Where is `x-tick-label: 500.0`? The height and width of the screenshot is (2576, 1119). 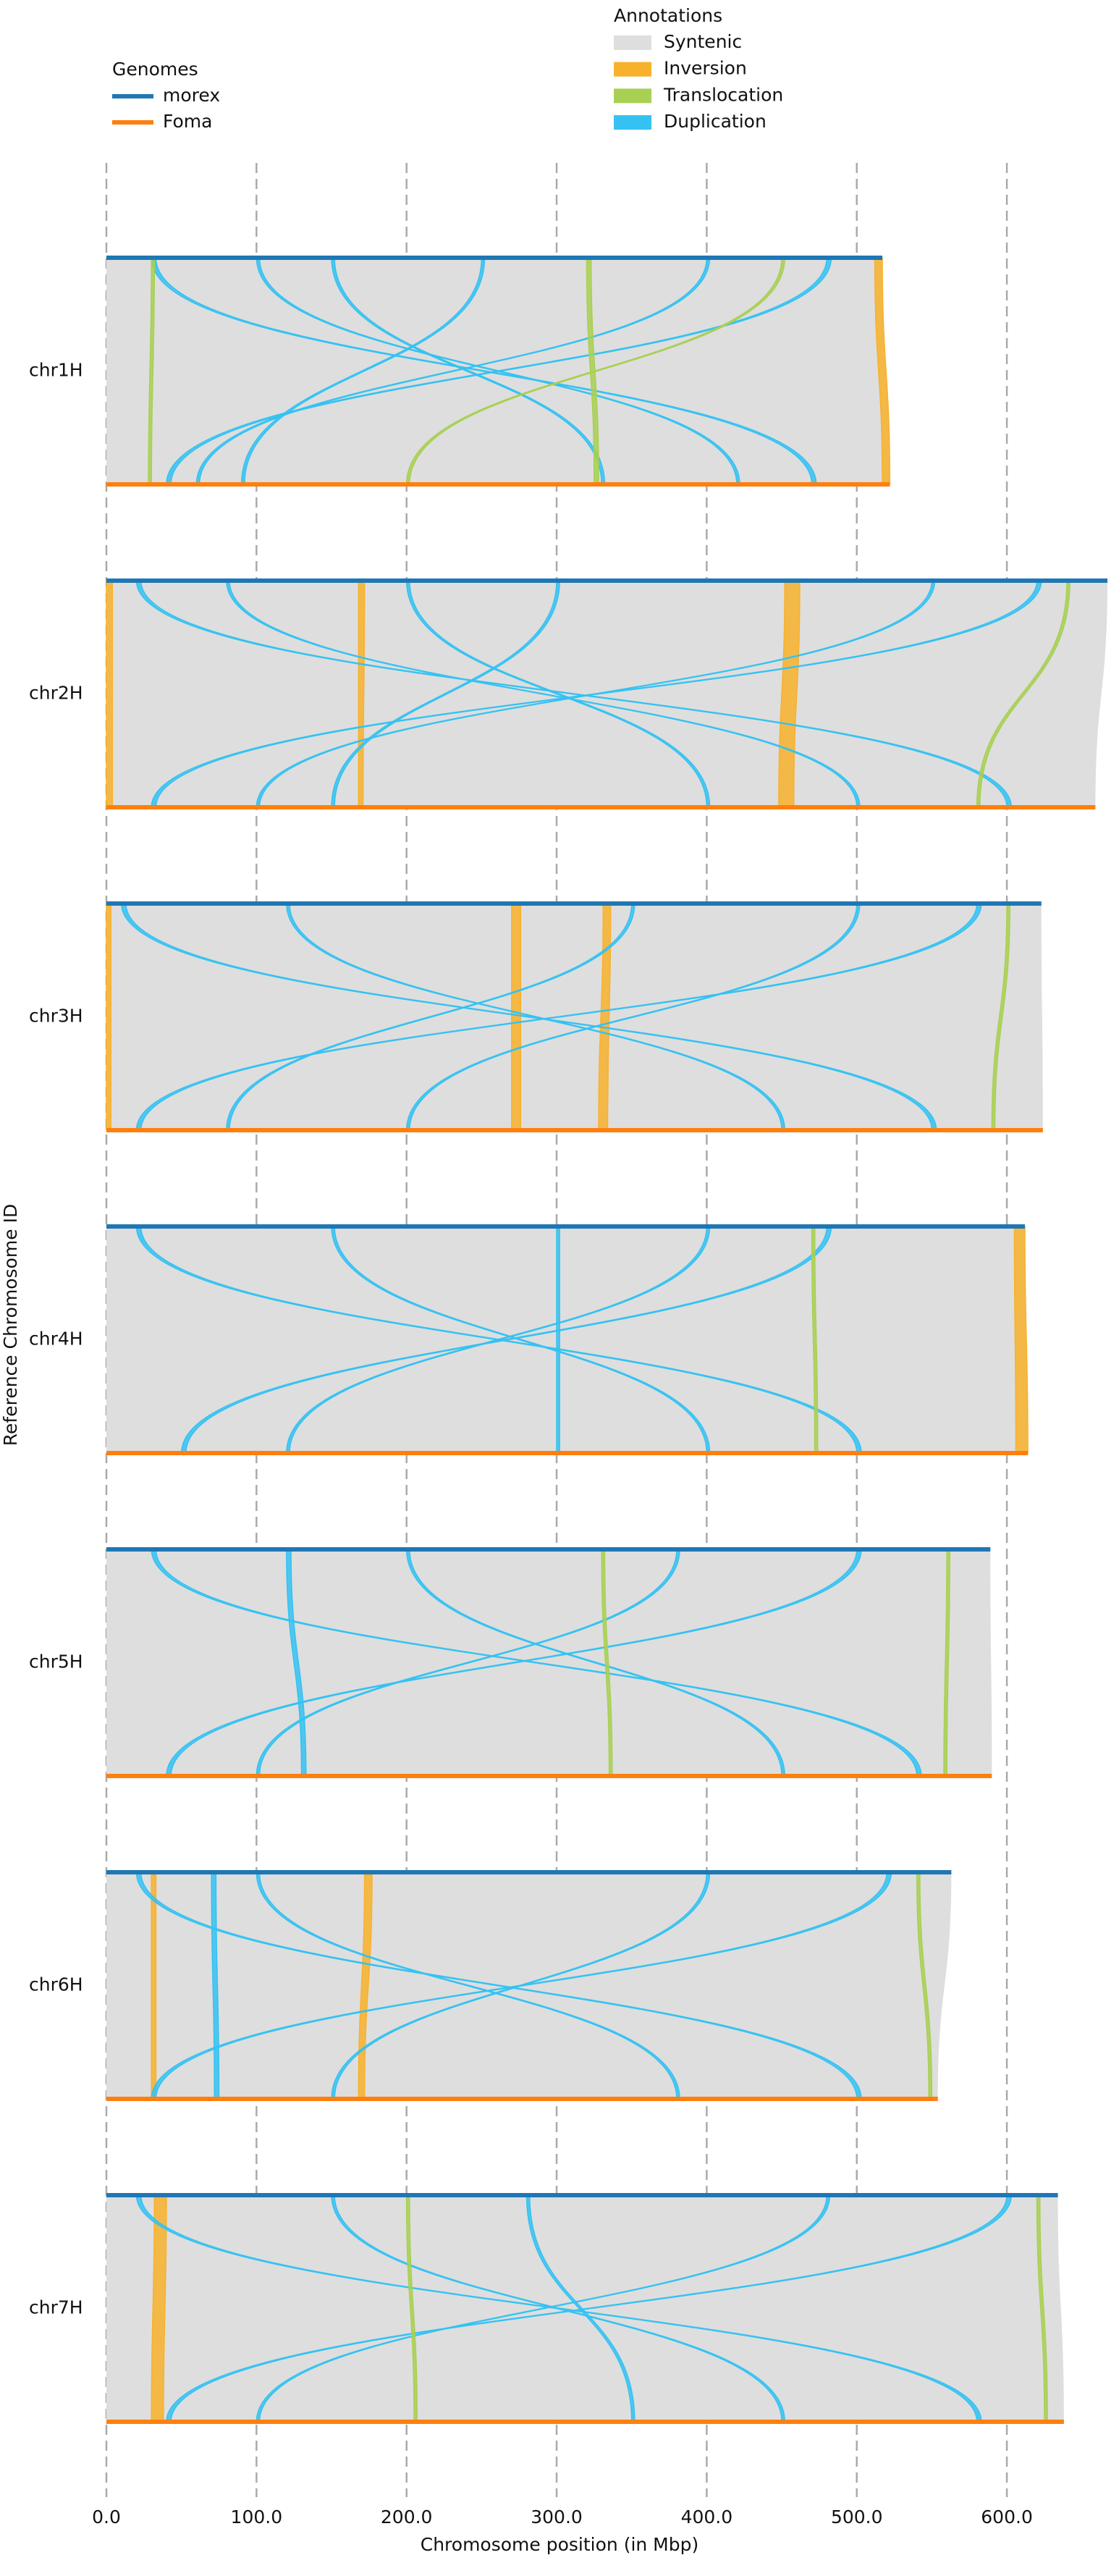
x-tick-label: 500.0 is located at coordinates (857, 2516).